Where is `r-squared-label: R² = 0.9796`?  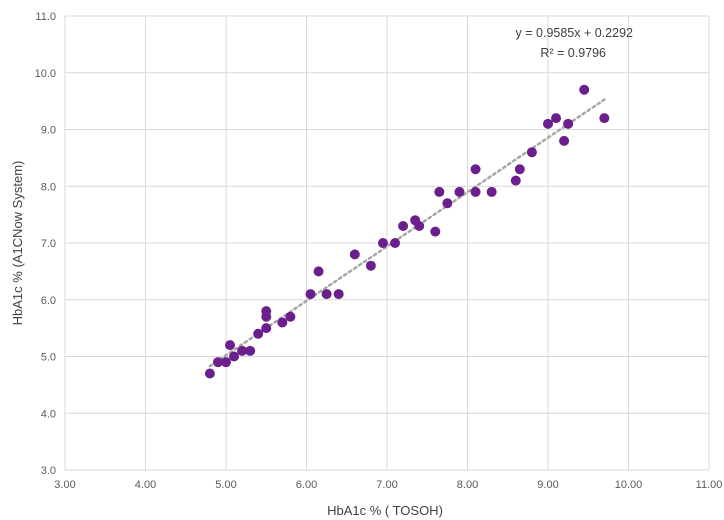 r-squared-label: R² = 0.9796 is located at coordinates (573, 53).